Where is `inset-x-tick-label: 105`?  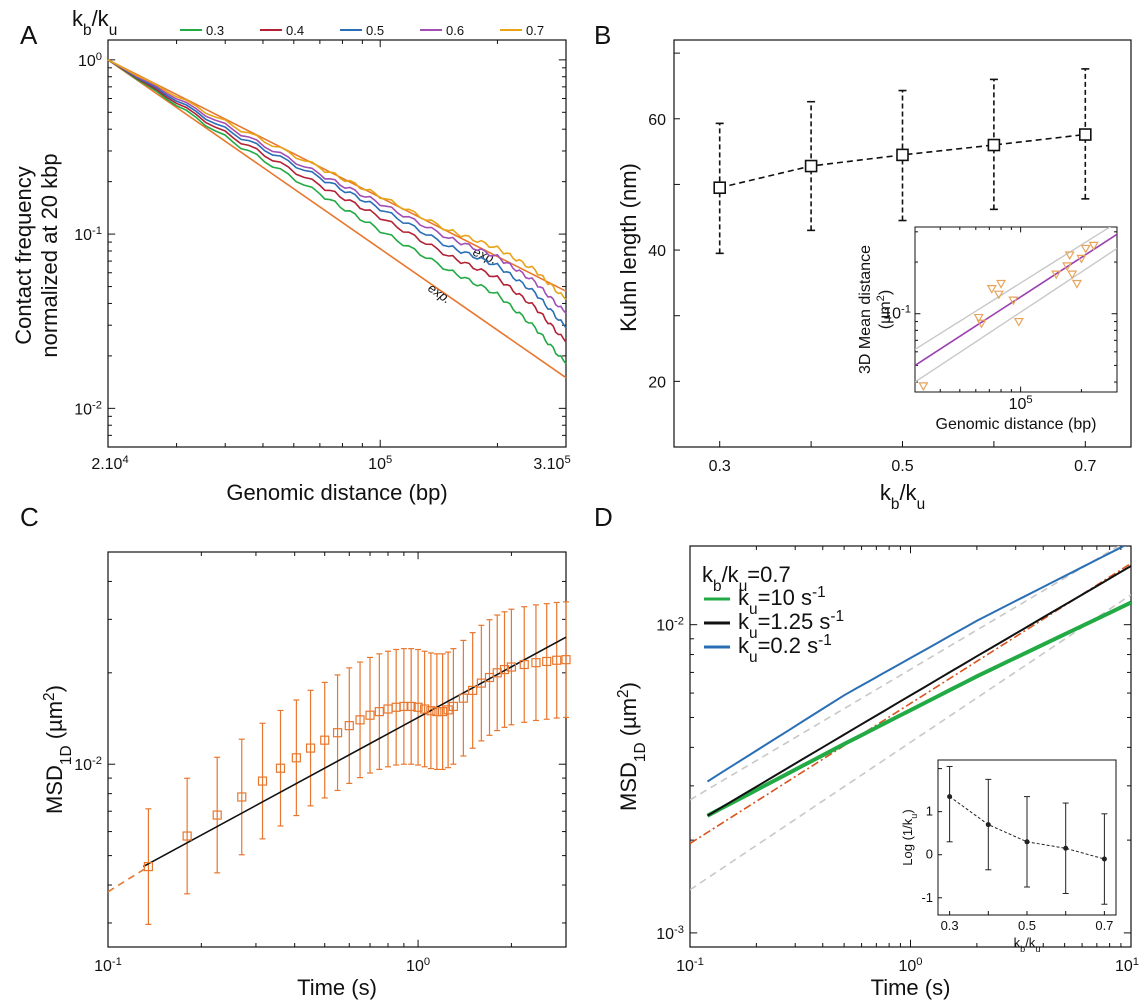 inset-x-tick-label: 105 is located at coordinates (1021, 403).